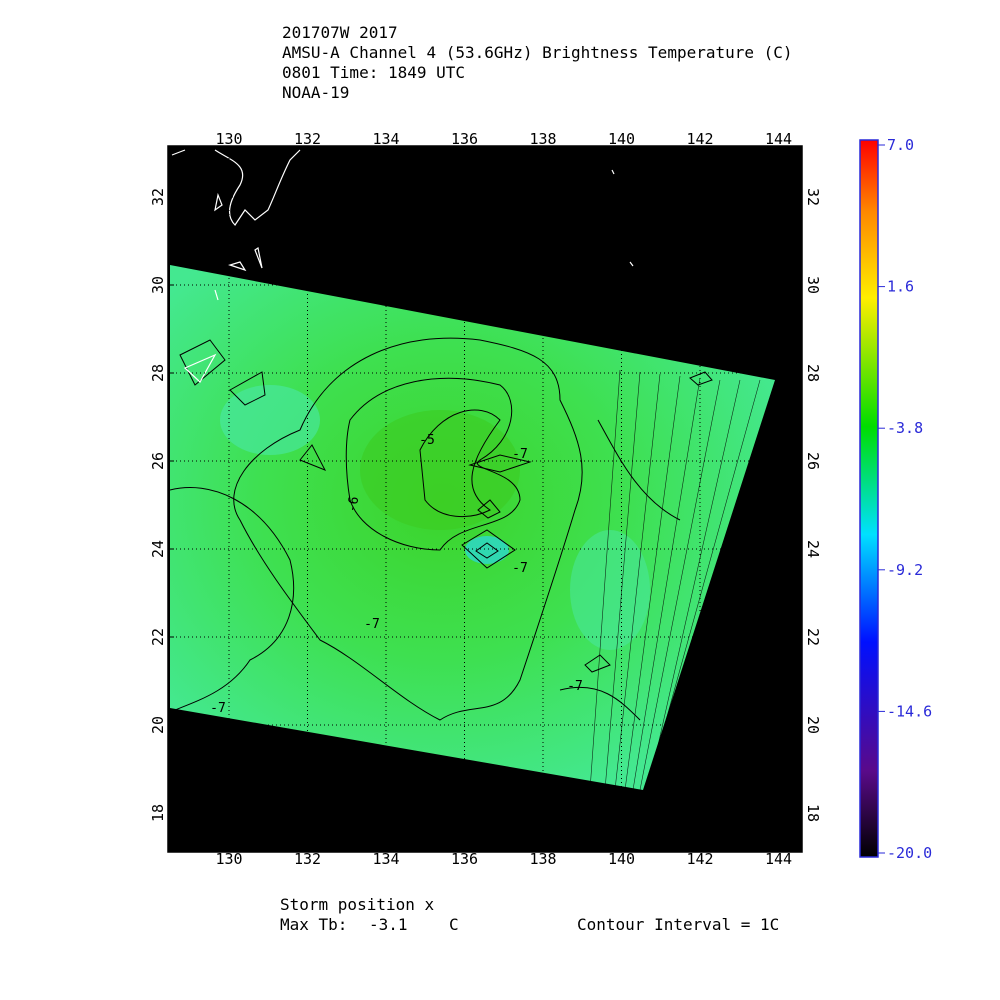  Describe the element at coordinates (313, 924) in the screenshot. I see `max-label: Max Tb:` at that location.